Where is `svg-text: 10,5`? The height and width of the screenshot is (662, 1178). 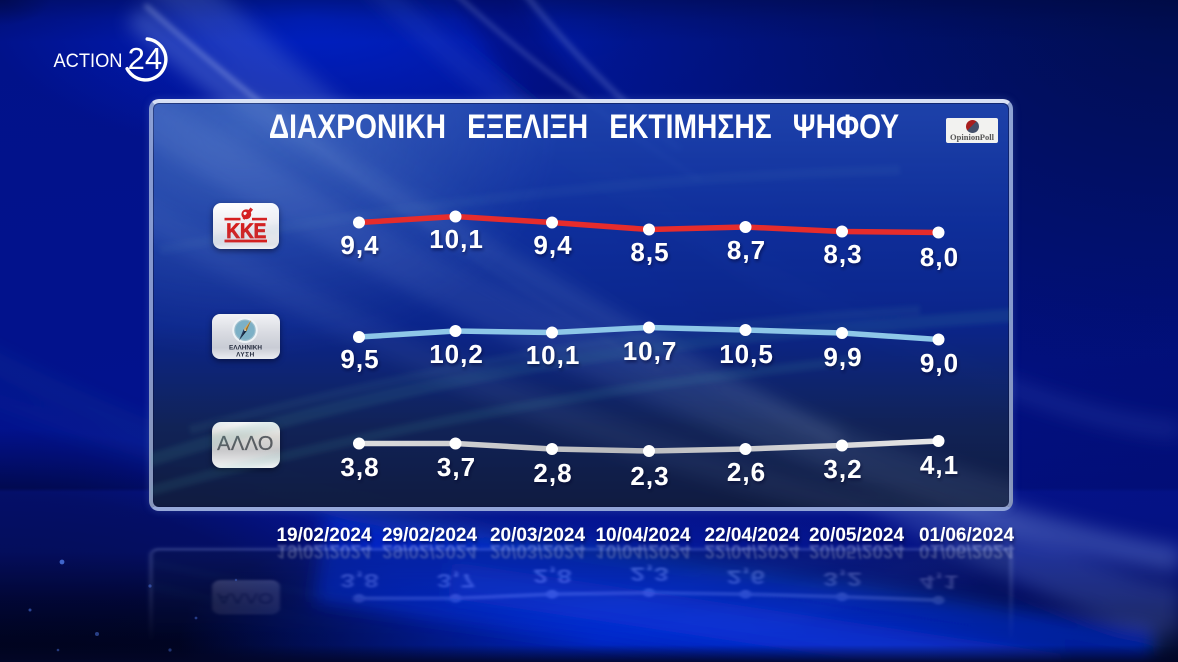
svg-text: 10,5 is located at coordinates (746, 354).